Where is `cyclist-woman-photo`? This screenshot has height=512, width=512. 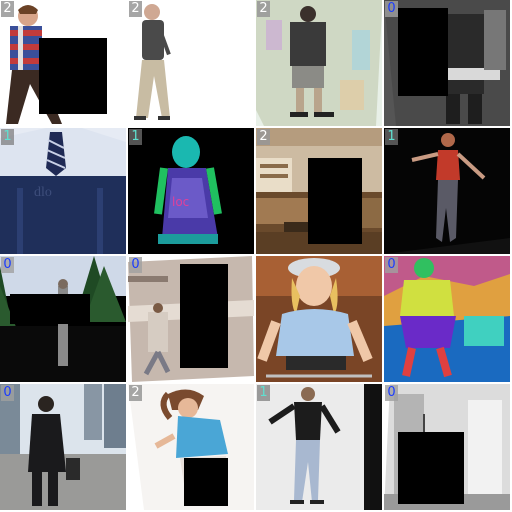 cyclist-woman-photo is located at coordinates (319, 319).